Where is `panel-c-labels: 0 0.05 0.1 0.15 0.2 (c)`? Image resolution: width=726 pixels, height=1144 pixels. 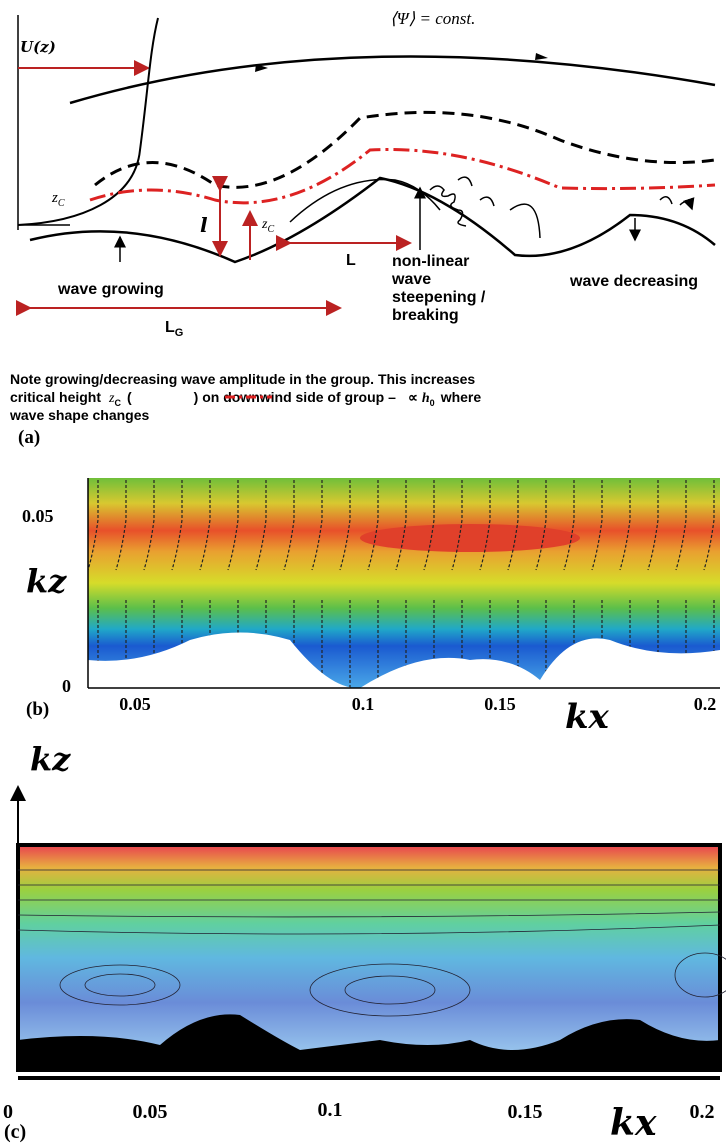 panel-c-labels: 0 0.05 0.1 0.15 0.2 (c) is located at coordinates (359, 1121).